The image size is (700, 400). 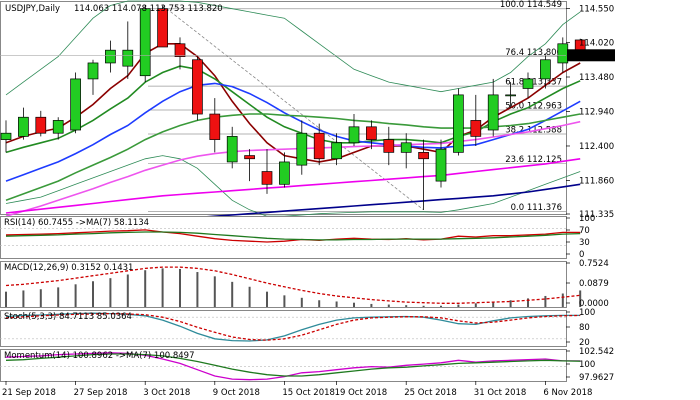 What do you see at coordinates (596, 352) in the screenshot?
I see `momentum-tick-label-0: 102.542` at bounding box center [596, 352].